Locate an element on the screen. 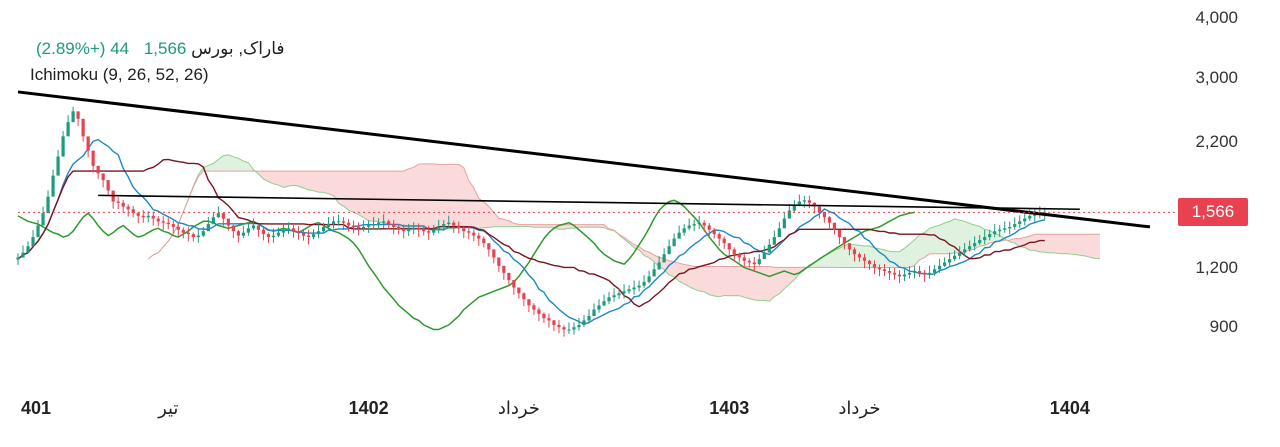  y-tick-label: 900 is located at coordinates (1223, 327).